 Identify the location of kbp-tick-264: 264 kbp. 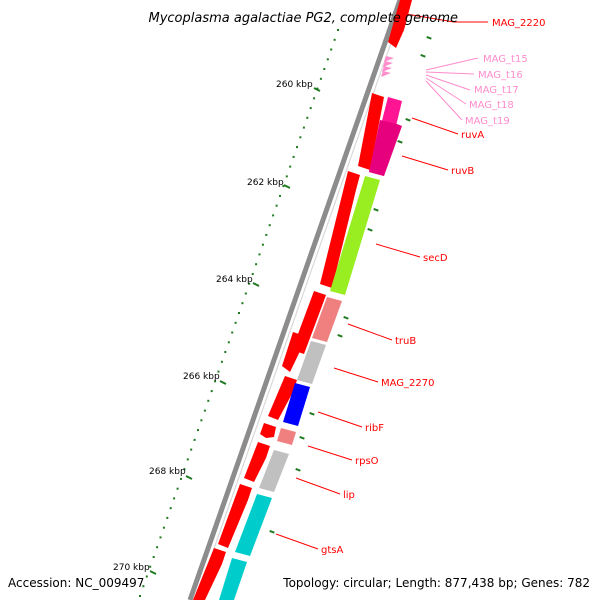
(238, 281).